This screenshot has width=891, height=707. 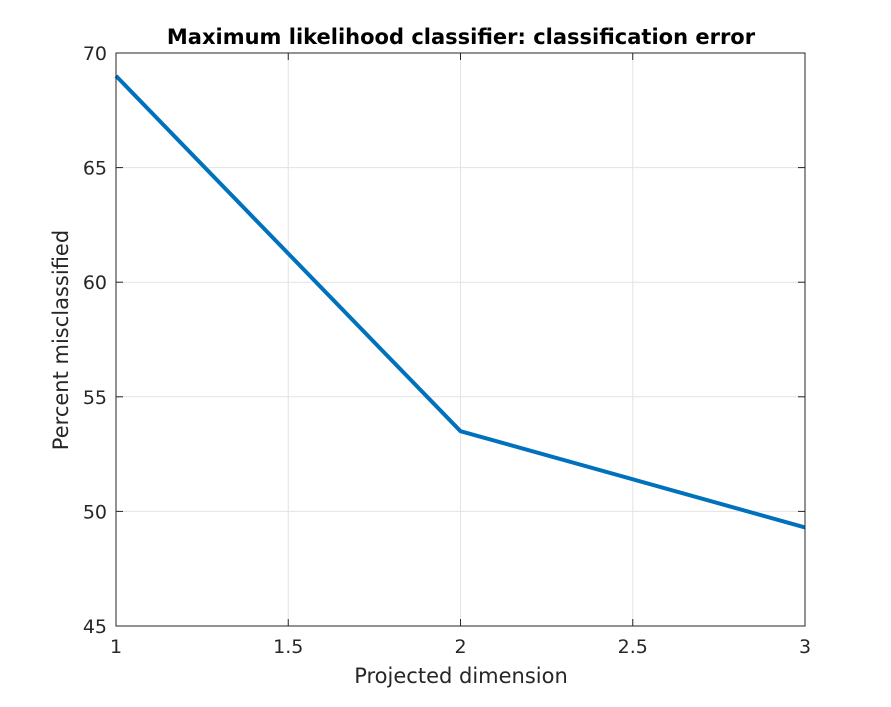 What do you see at coordinates (95, 627) in the screenshot?
I see `y-tick-label: 45` at bounding box center [95, 627].